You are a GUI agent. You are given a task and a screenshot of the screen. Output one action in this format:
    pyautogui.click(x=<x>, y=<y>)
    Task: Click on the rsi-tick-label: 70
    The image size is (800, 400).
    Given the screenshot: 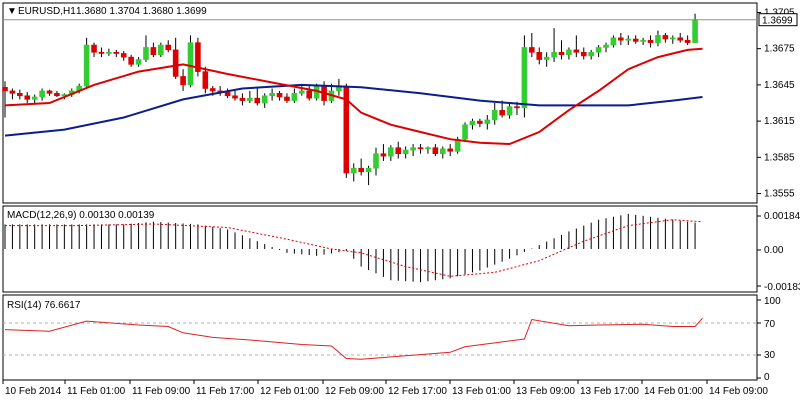 What is the action you would take?
    pyautogui.click(x=770, y=324)
    